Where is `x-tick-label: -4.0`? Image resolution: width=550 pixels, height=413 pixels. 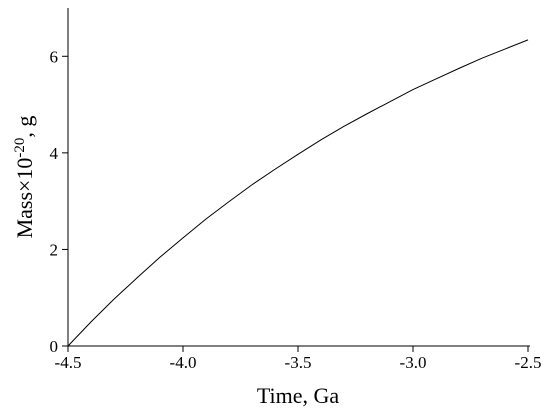
x-tick-label: -4.0 is located at coordinates (183, 362).